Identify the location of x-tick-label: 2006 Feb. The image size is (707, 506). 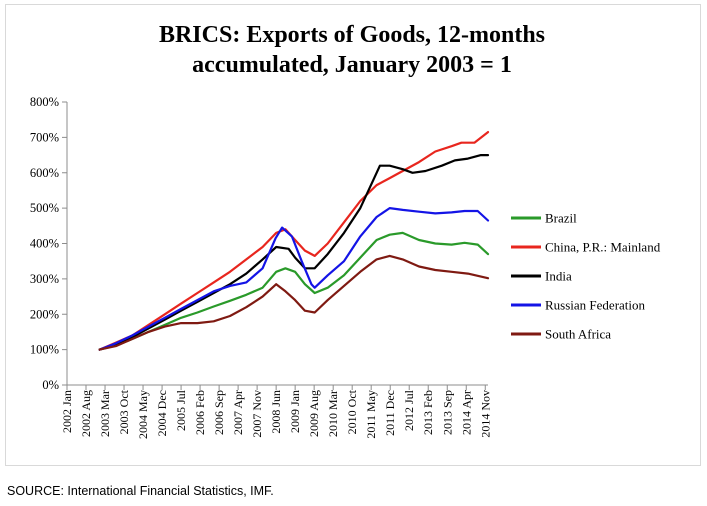
(200, 412).